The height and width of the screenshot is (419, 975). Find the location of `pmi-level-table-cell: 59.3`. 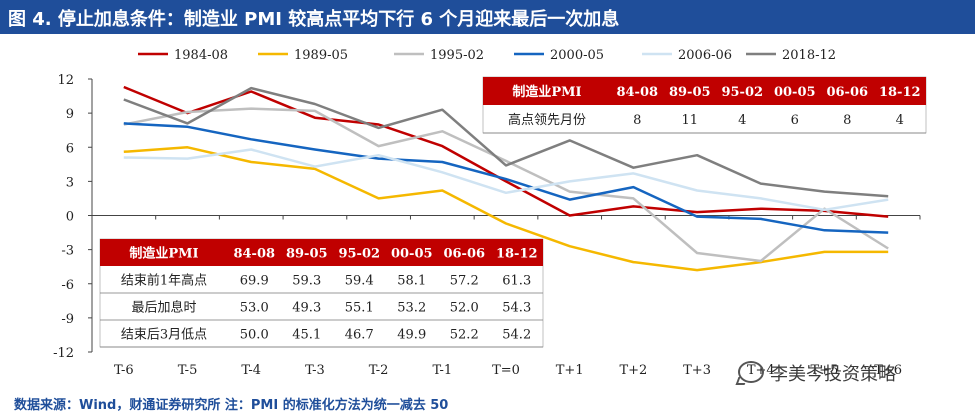

pmi-level-table-cell: 59.3 is located at coordinates (306, 281).